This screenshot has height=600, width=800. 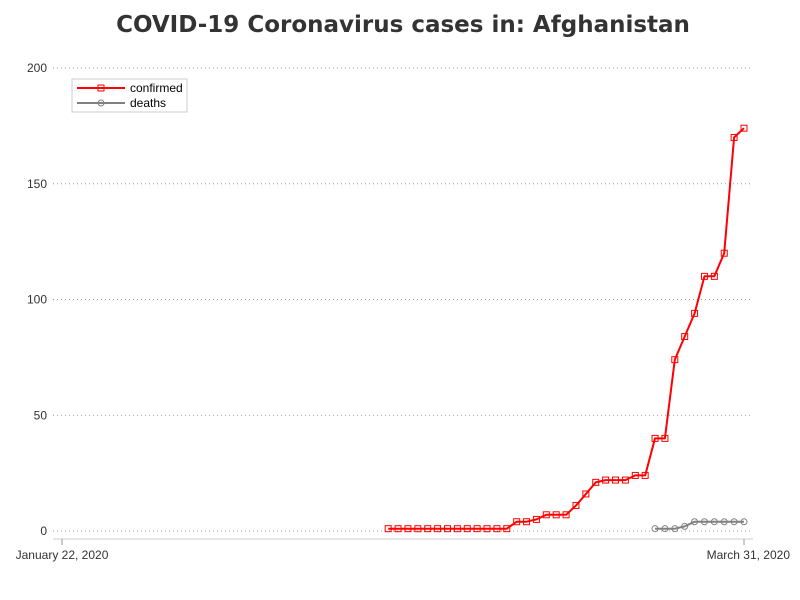 What do you see at coordinates (749, 555) in the screenshot?
I see `x-tick-label: March 31, 2020` at bounding box center [749, 555].